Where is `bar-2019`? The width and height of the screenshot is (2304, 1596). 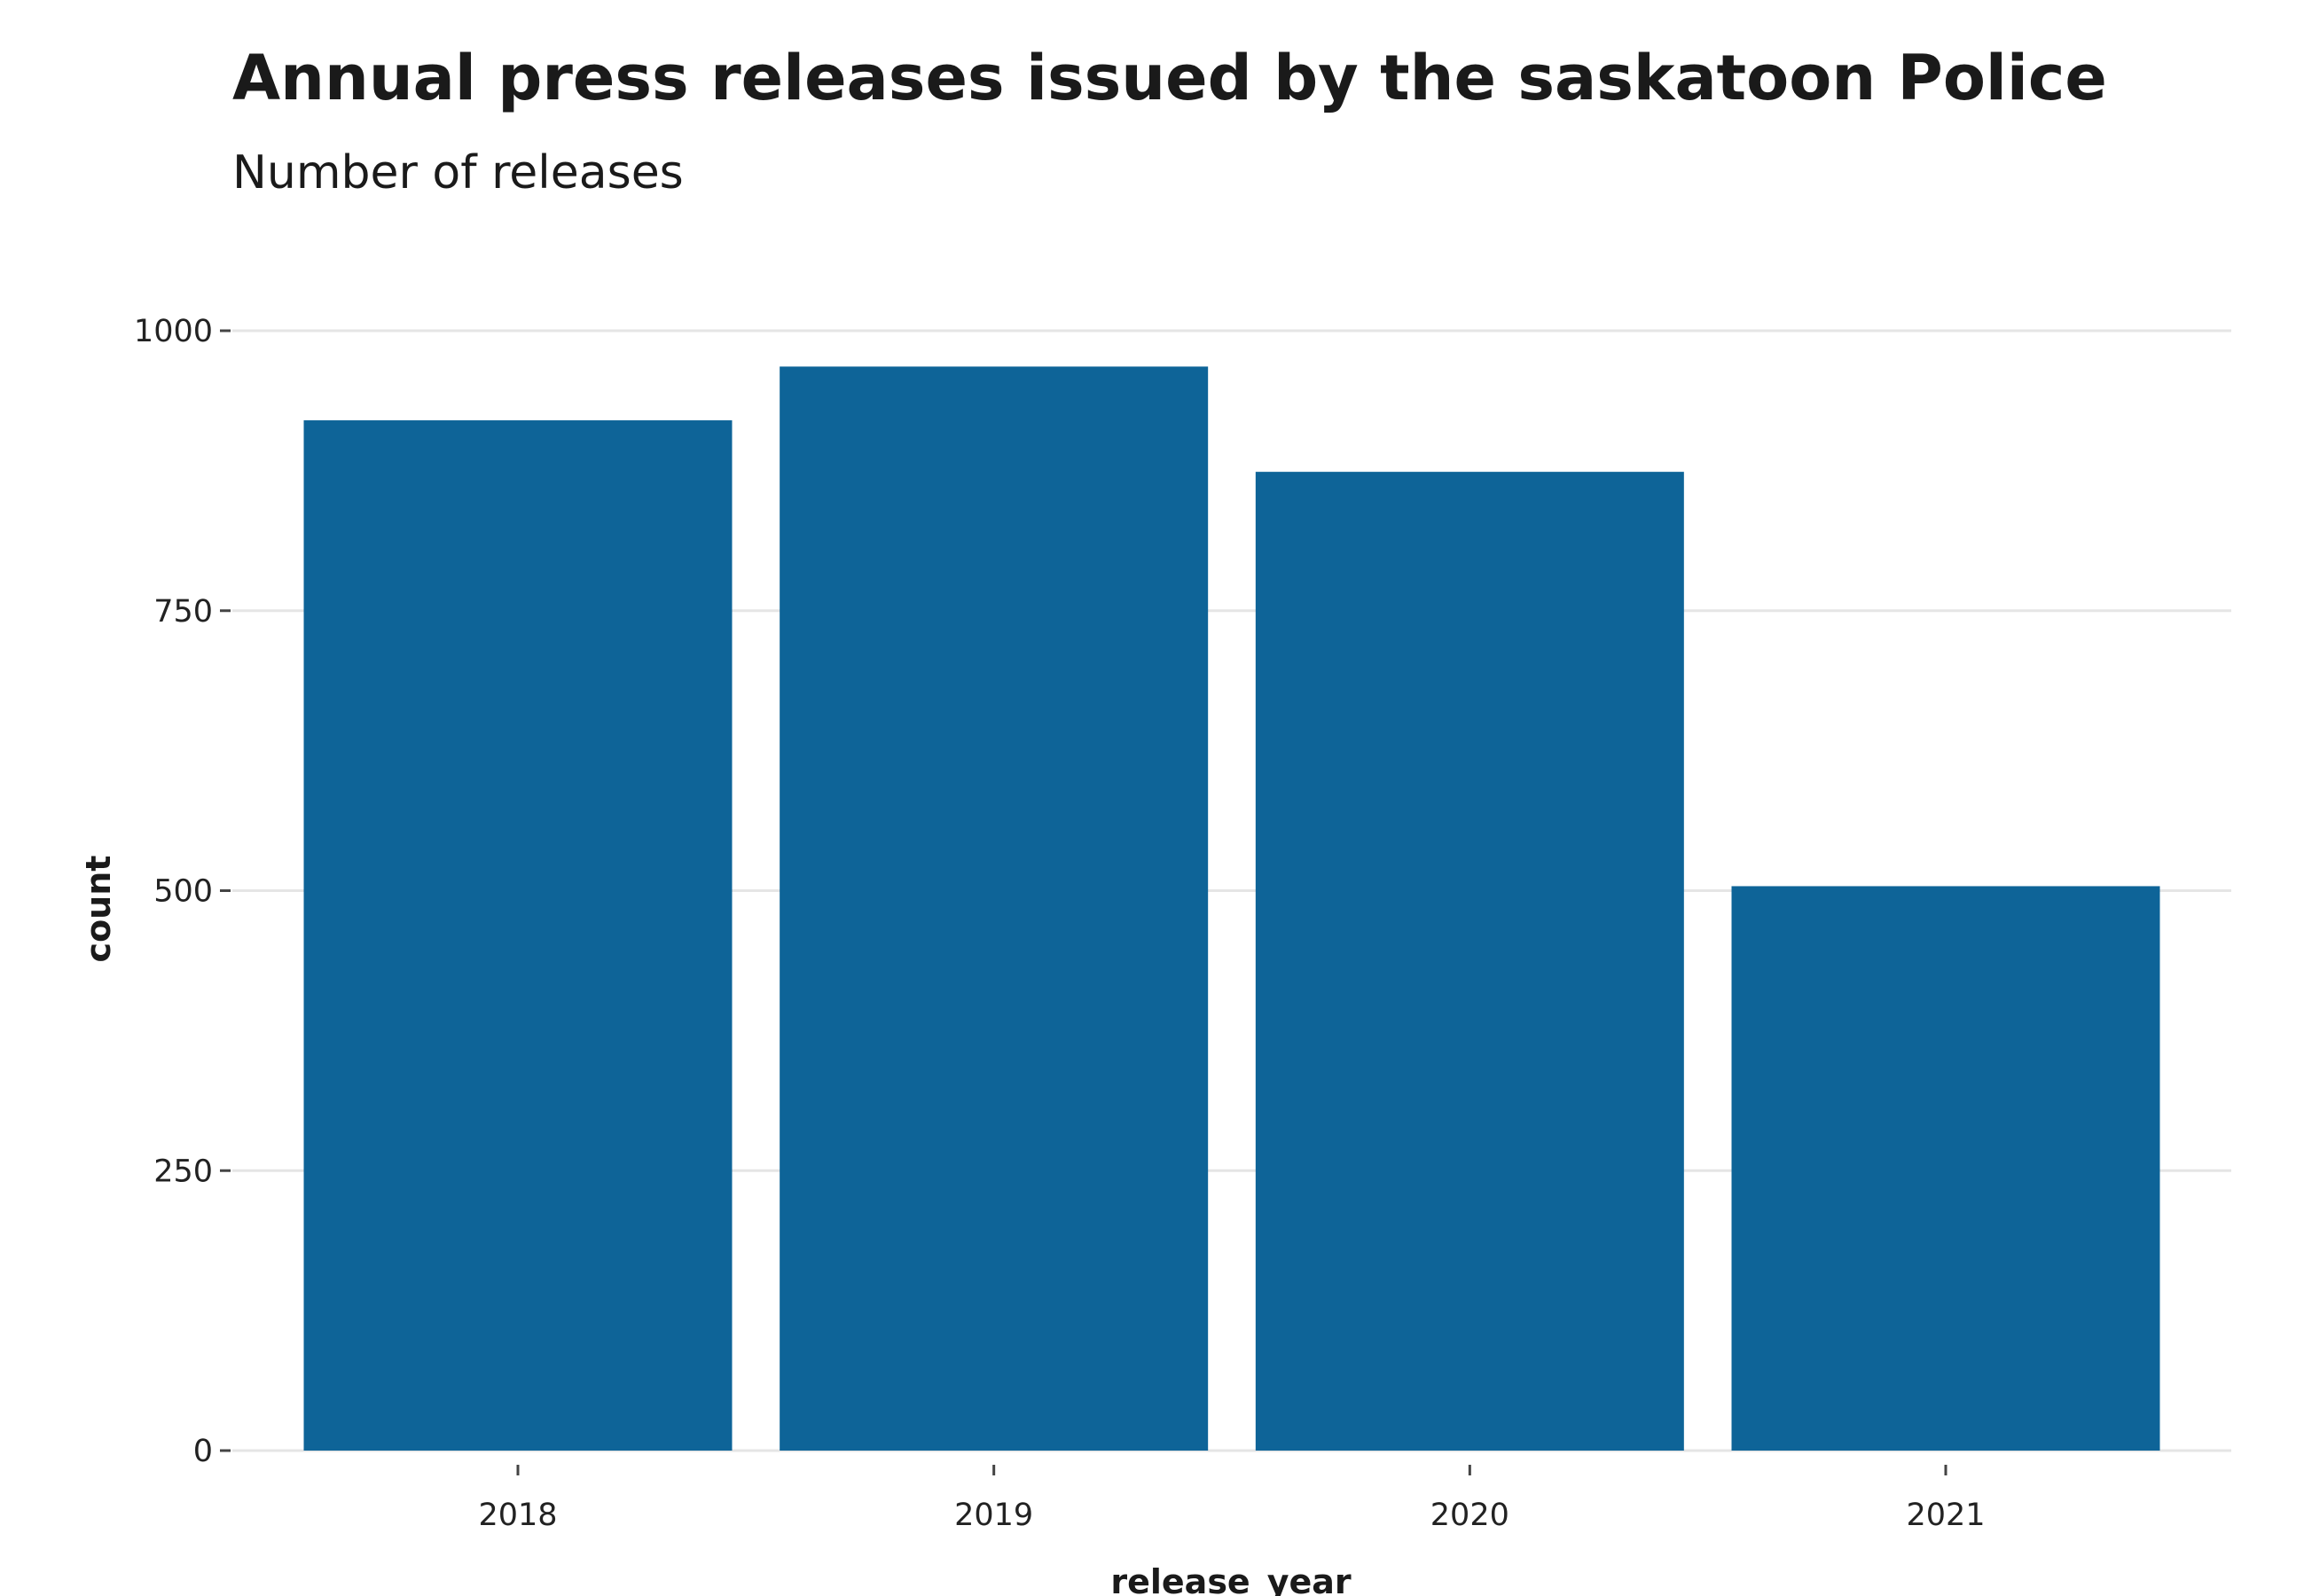 bar-2019 is located at coordinates (994, 909).